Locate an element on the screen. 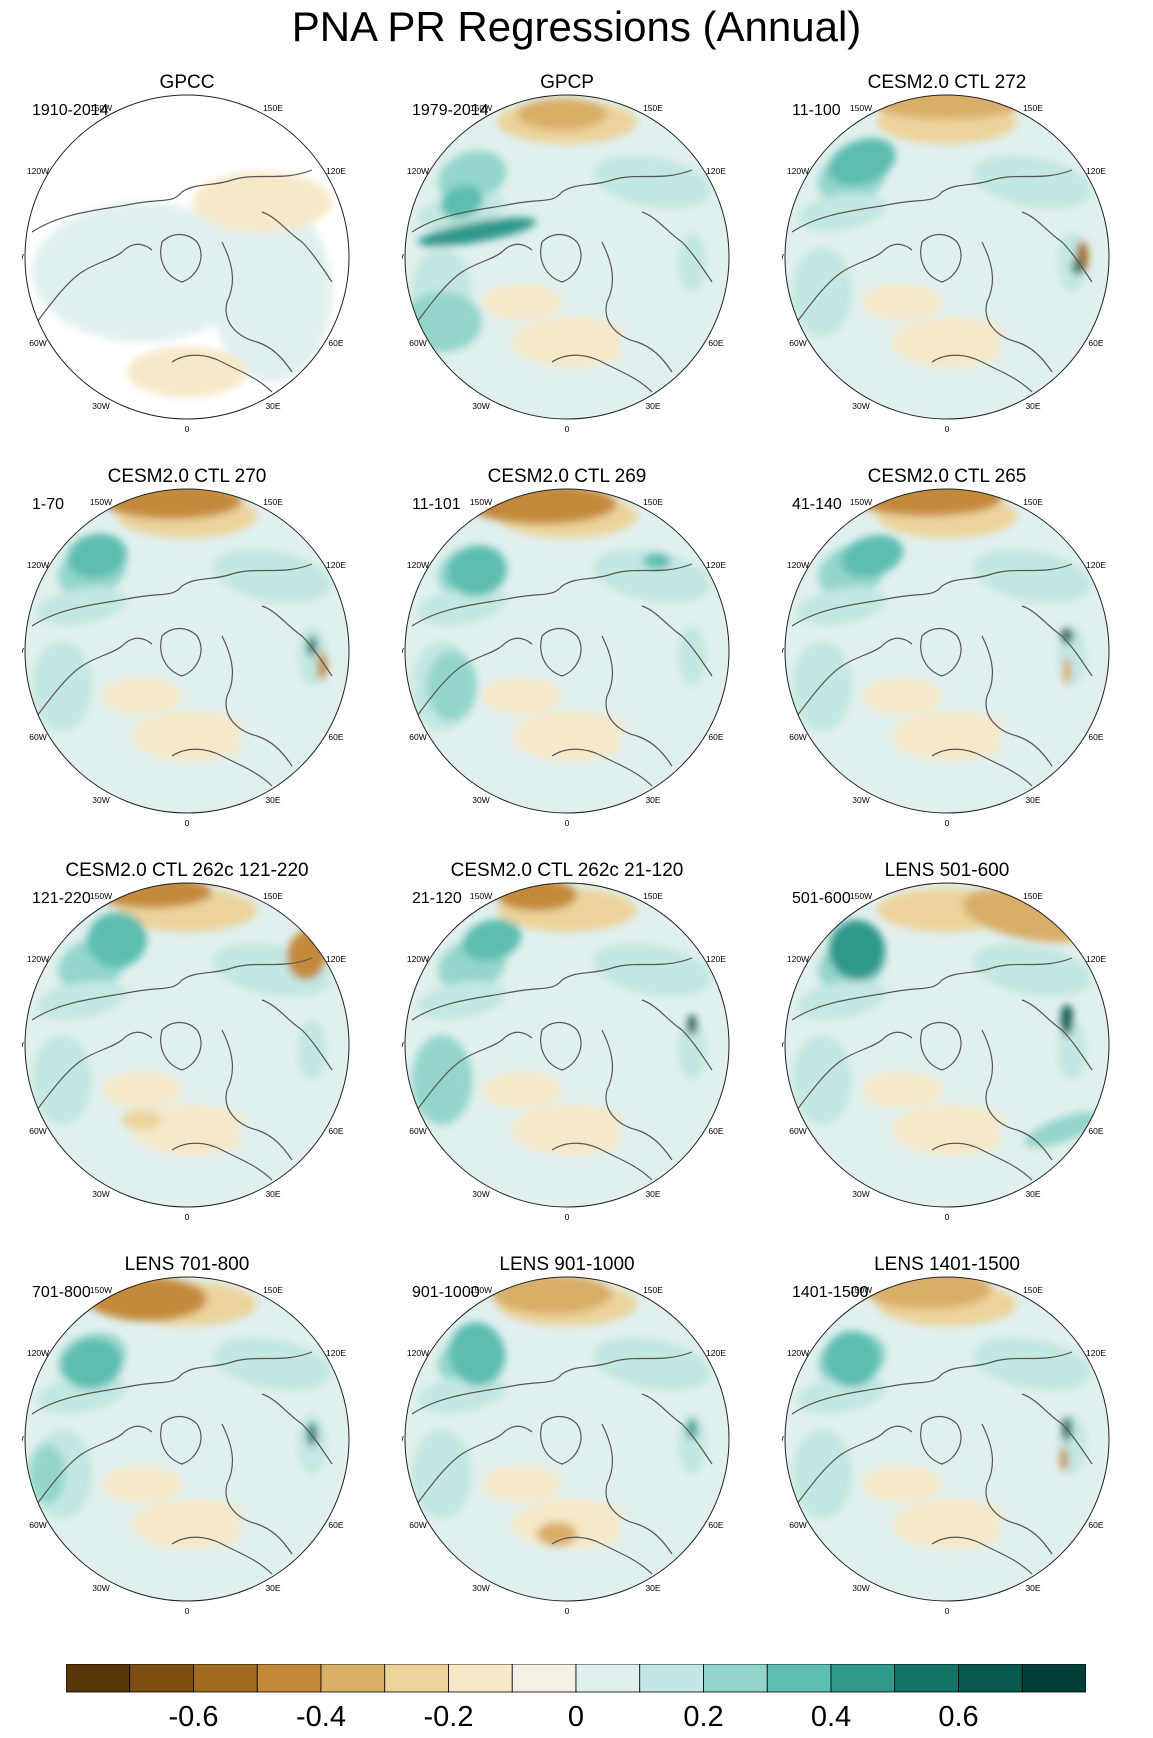 This screenshot has width=1153, height=1738. colorbar-tick-label: 0.2 is located at coordinates (703, 1717).